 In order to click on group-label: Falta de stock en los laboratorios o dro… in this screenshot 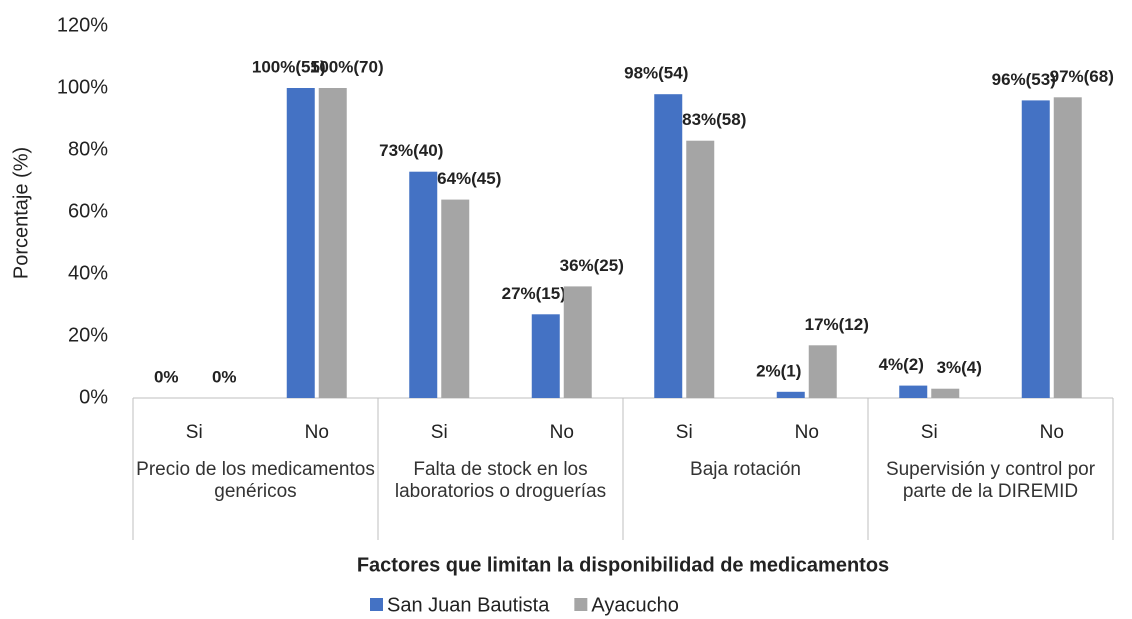, I will do `click(500, 480)`.